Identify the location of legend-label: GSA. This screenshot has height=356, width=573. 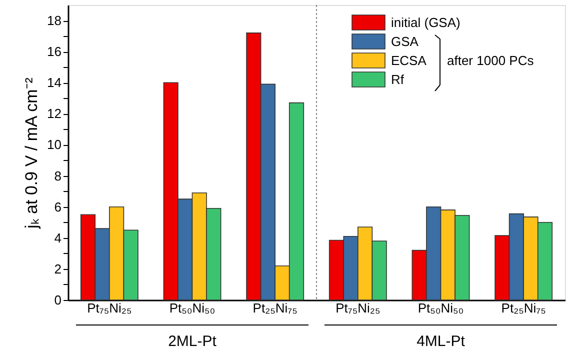
(405, 41).